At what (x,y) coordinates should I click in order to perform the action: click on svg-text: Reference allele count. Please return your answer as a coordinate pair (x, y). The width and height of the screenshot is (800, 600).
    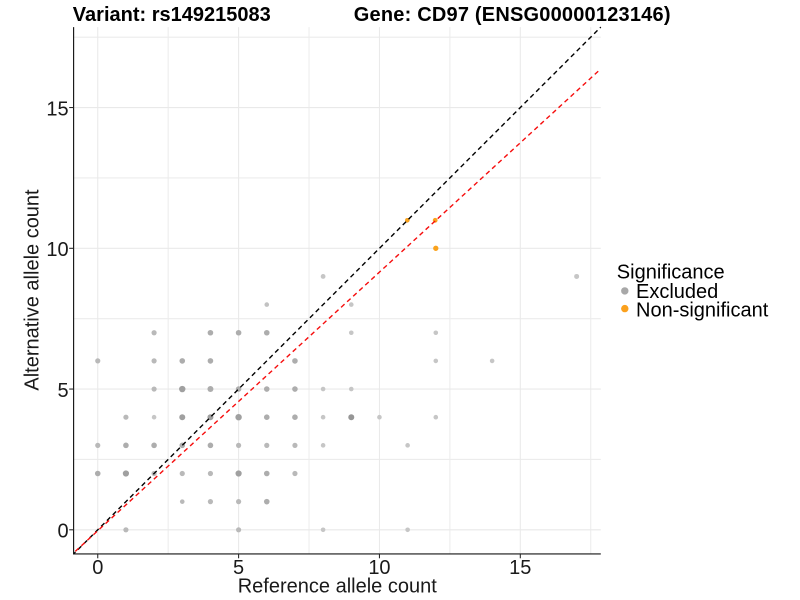
    Looking at the image, I should click on (337, 587).